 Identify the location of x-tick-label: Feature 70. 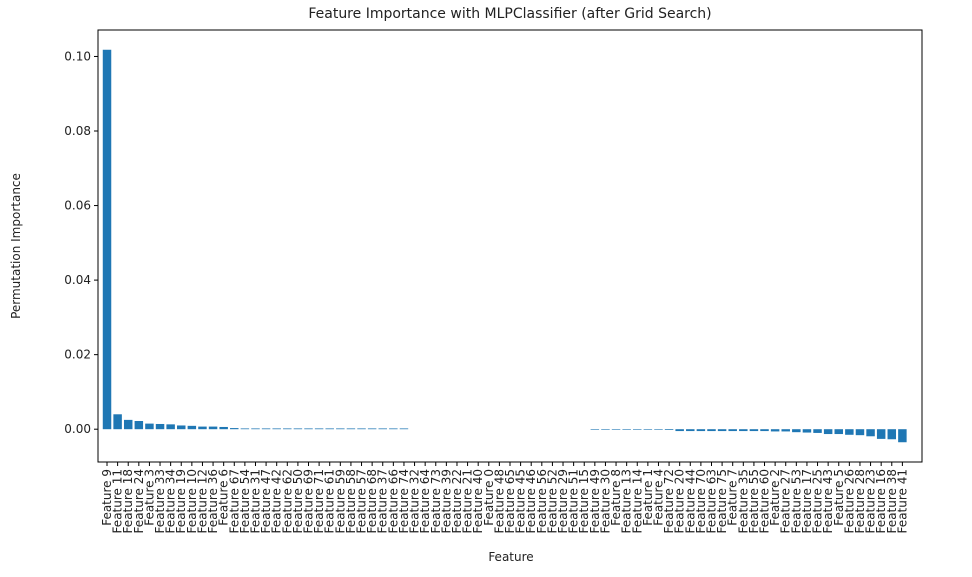
(701, 501).